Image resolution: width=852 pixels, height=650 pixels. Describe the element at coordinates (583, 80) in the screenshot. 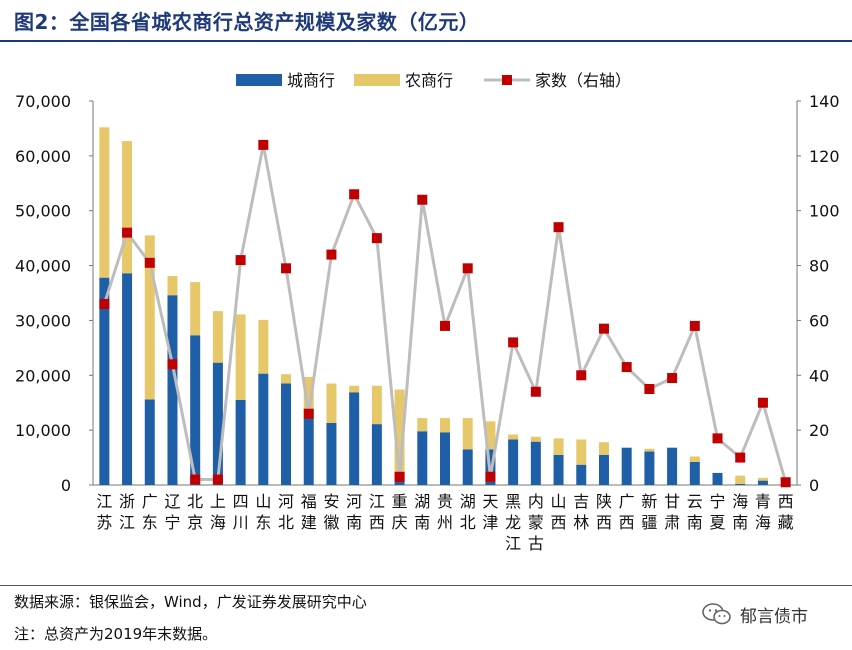

I see `legend-label-count: 家数（右轴）` at that location.